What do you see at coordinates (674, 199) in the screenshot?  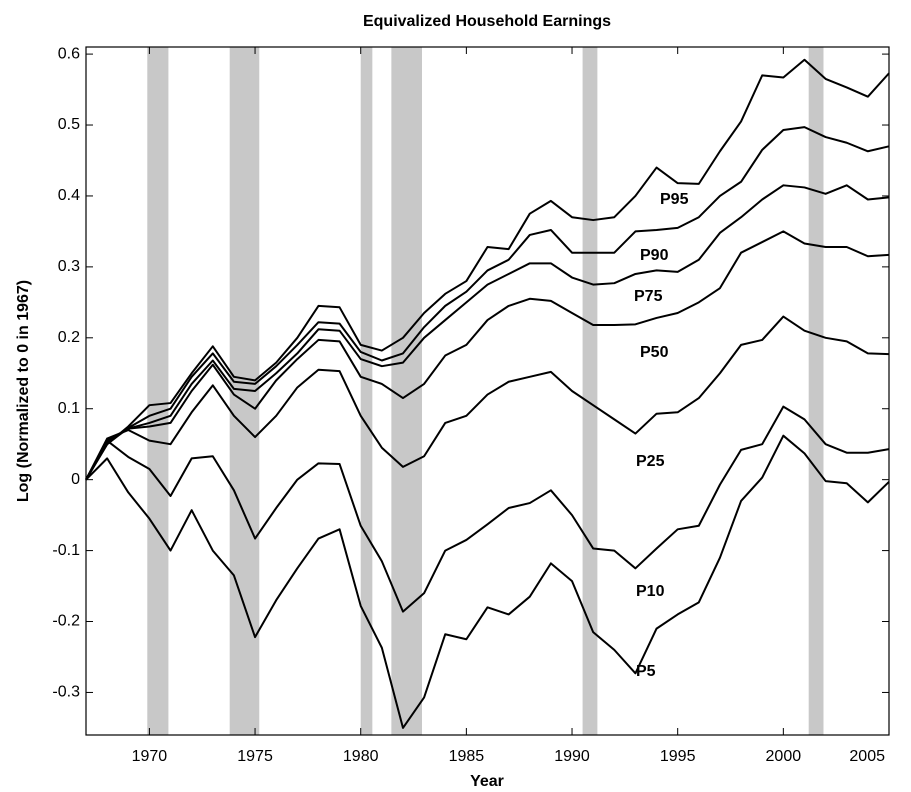 I see `series-label: P95` at bounding box center [674, 199].